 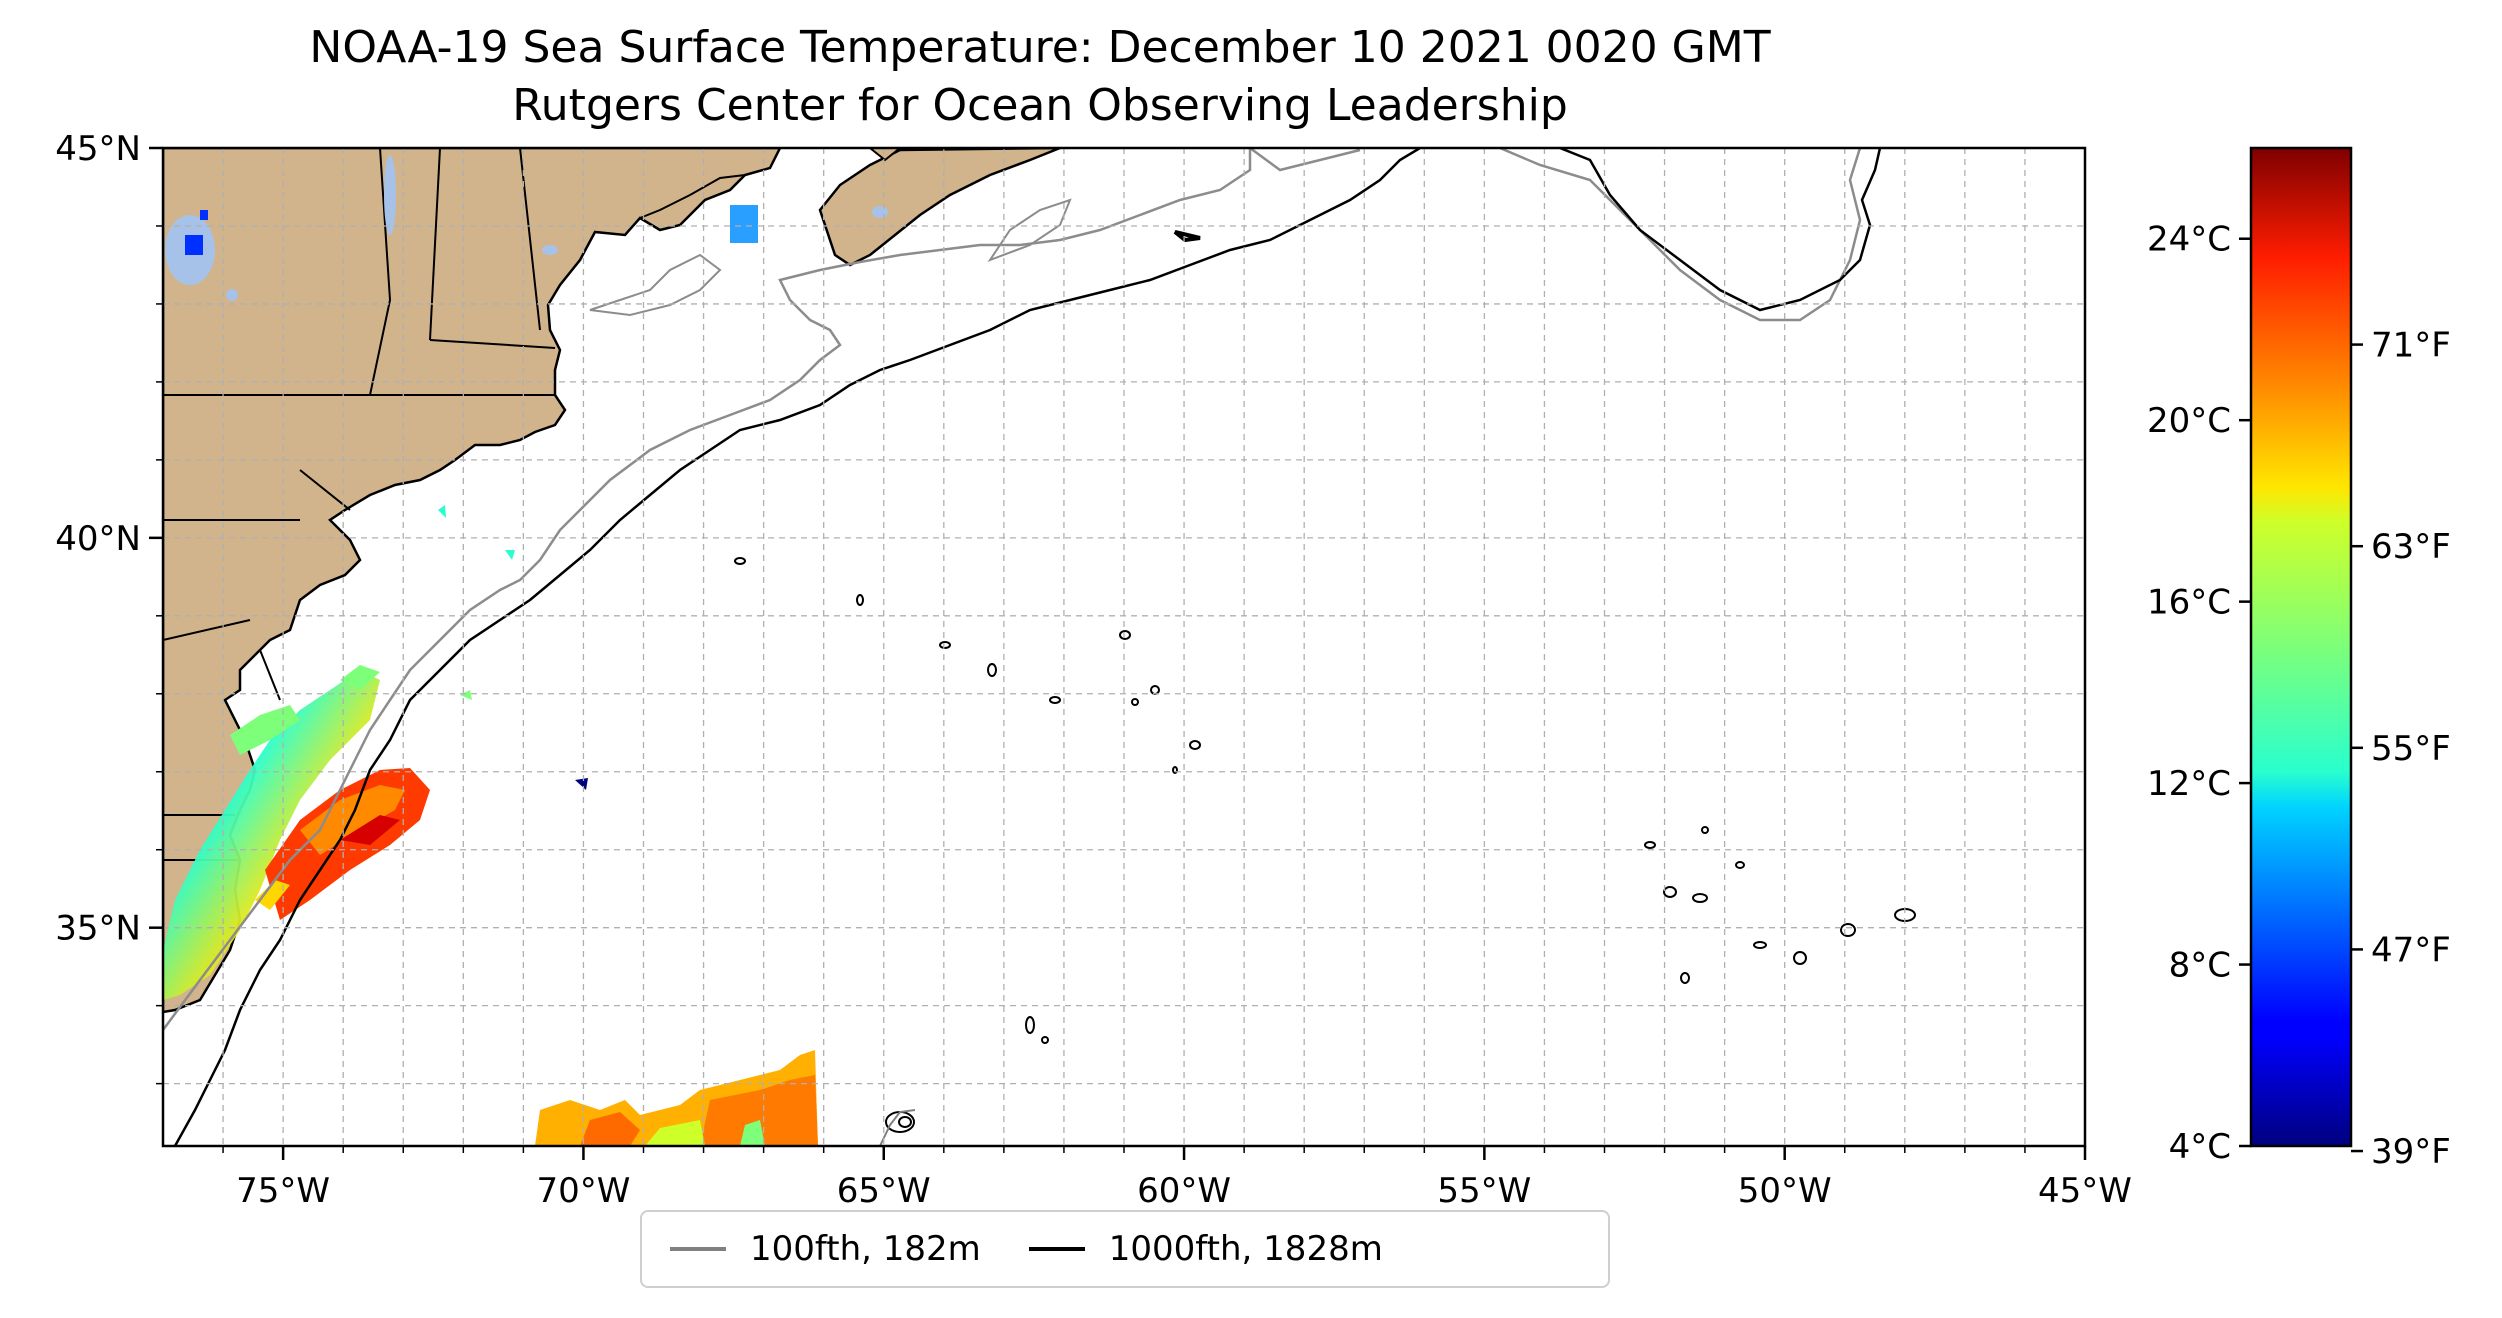 I want to click on lon-tick-label: 50°W, so click(x=1785, y=1191).